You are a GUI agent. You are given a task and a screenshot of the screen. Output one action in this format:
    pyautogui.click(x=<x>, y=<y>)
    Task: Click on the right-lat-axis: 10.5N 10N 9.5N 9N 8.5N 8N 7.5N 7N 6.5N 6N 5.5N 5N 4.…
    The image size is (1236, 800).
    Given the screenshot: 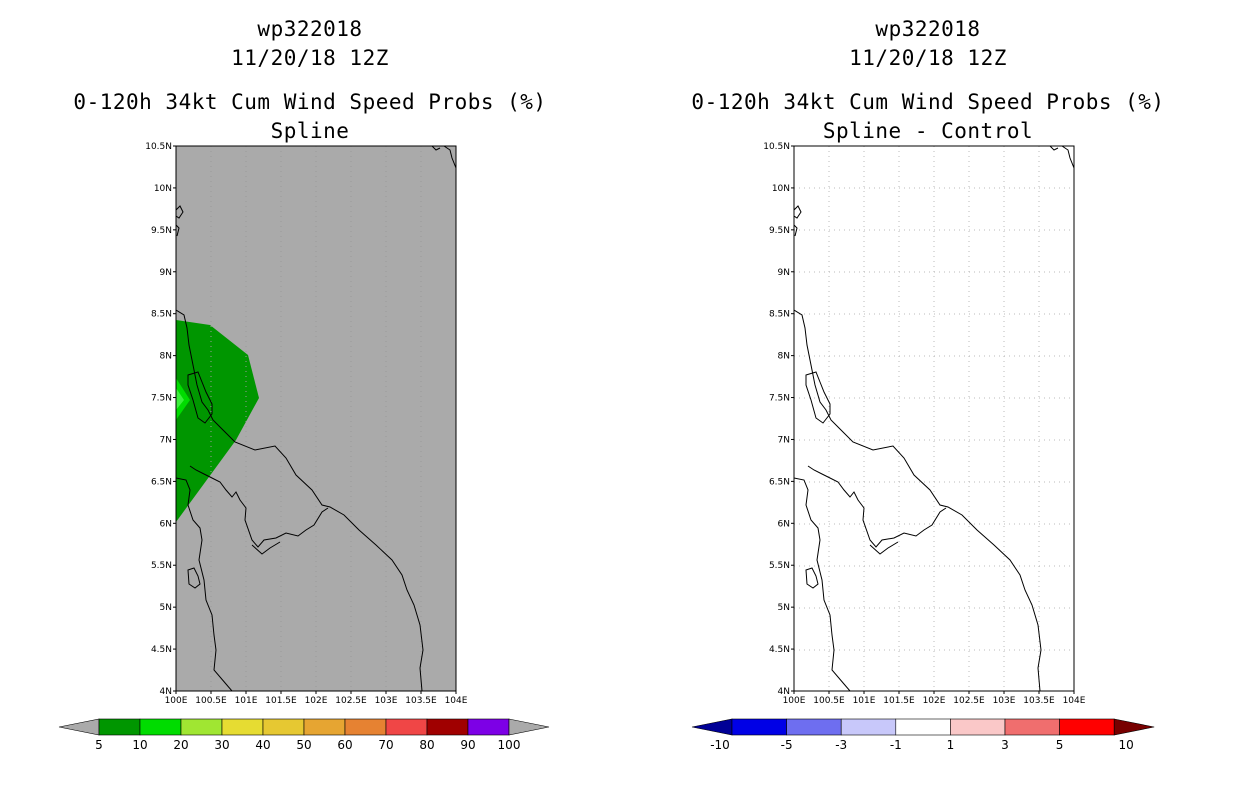 What is the action you would take?
    pyautogui.click(x=778, y=419)
    